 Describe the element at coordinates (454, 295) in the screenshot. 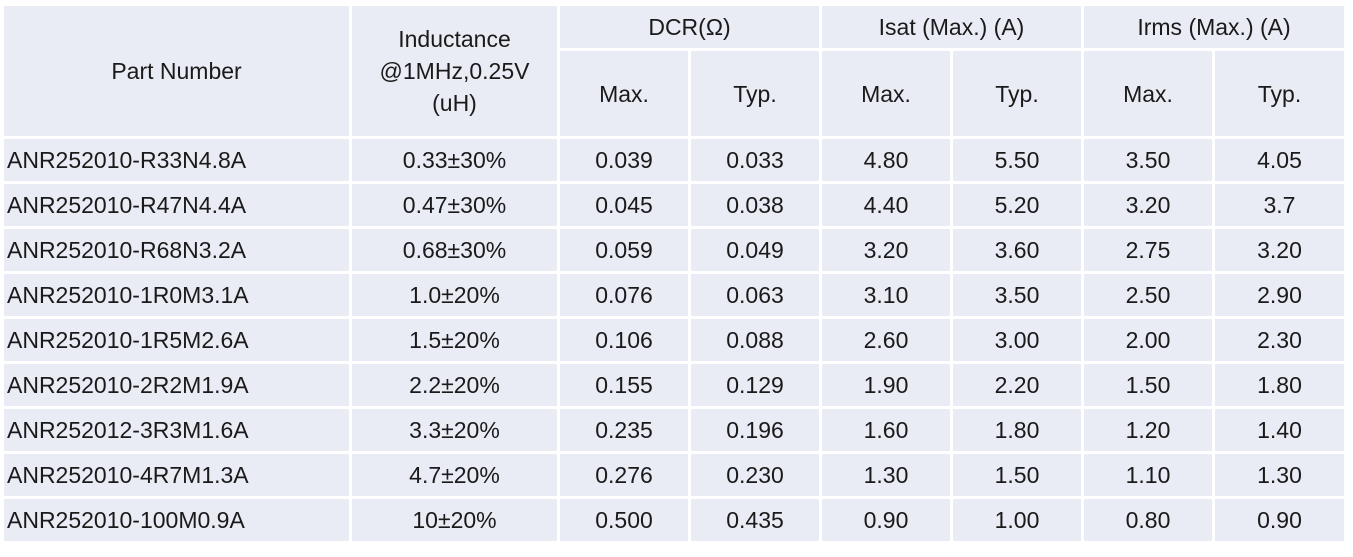

I see `cell-inductance: 1.0±20%` at that location.